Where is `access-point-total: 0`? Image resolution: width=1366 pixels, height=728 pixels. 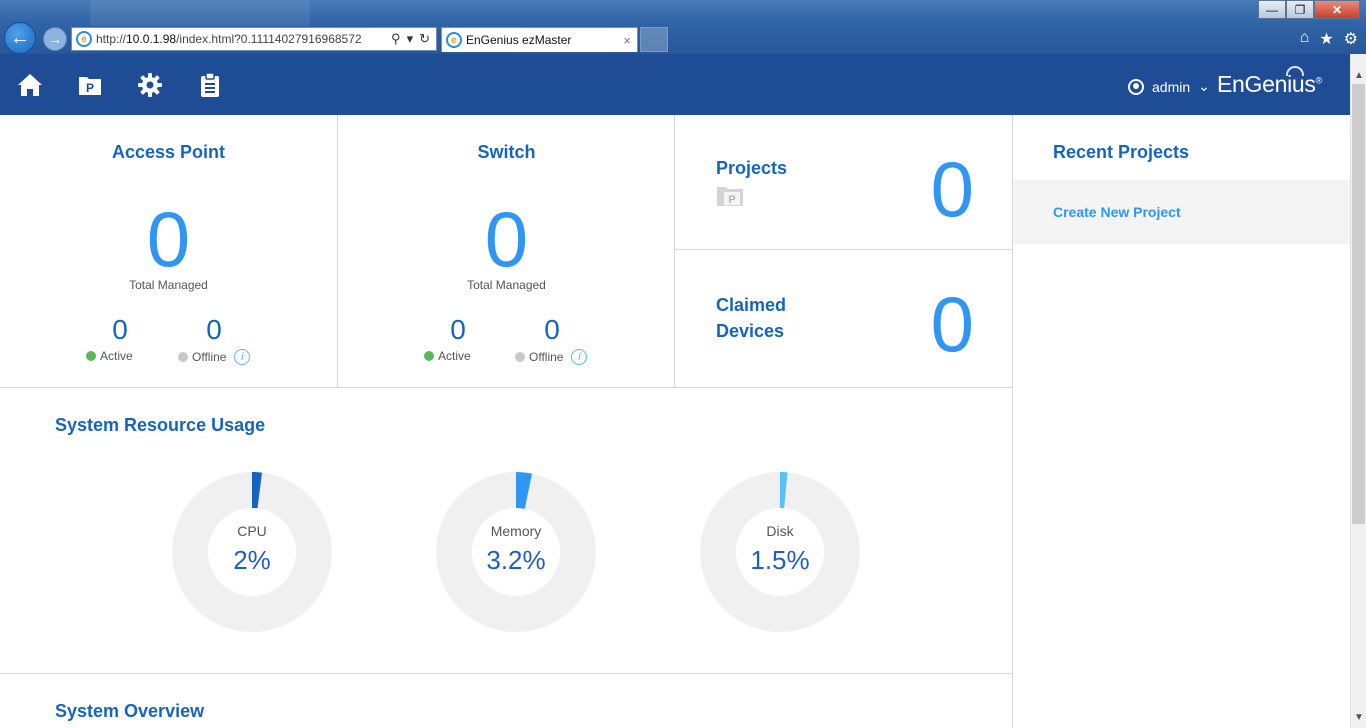
access-point-total: 0 is located at coordinates (168, 239).